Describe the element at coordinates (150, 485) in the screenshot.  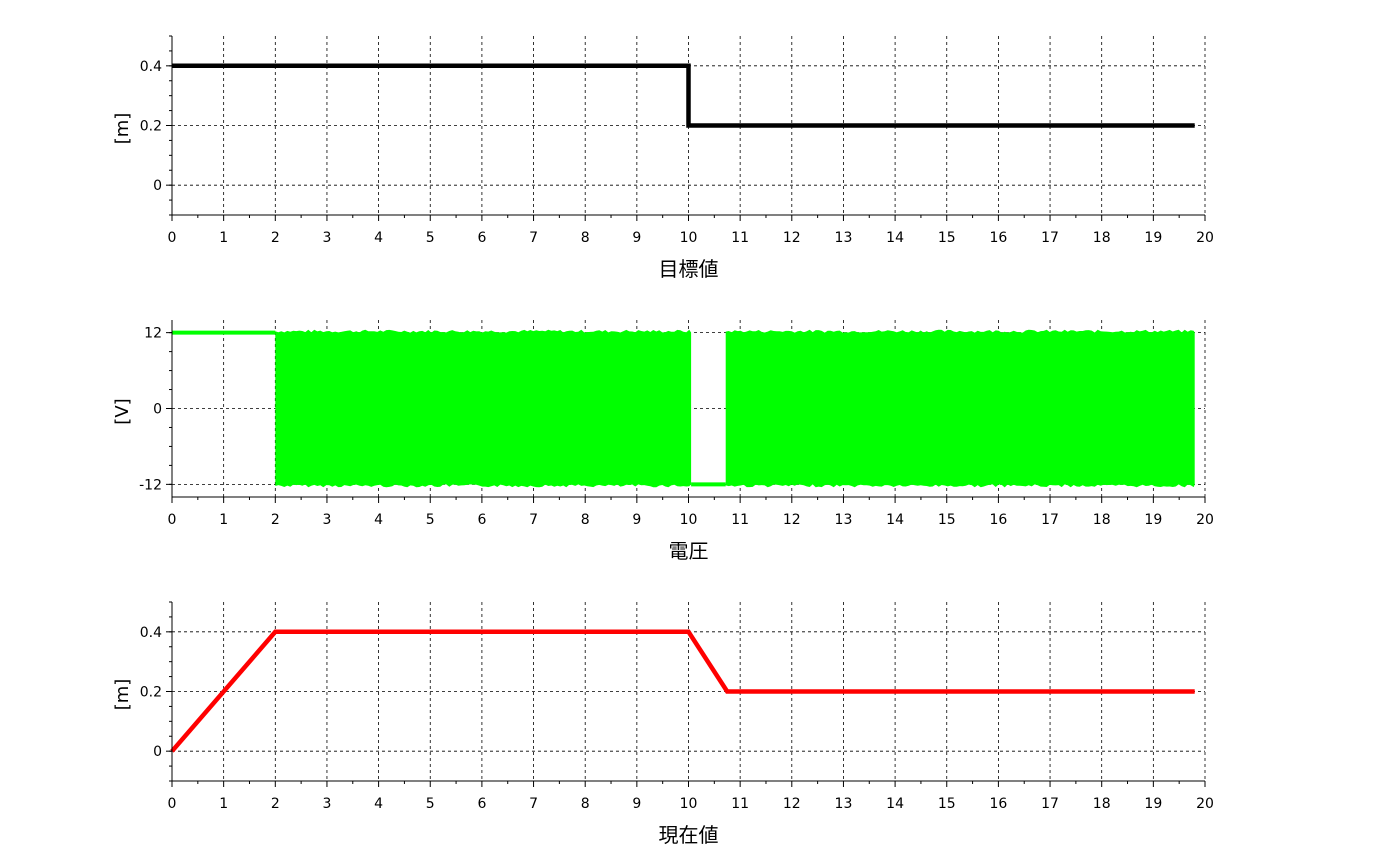
I see `y-tick-label: -12` at that location.